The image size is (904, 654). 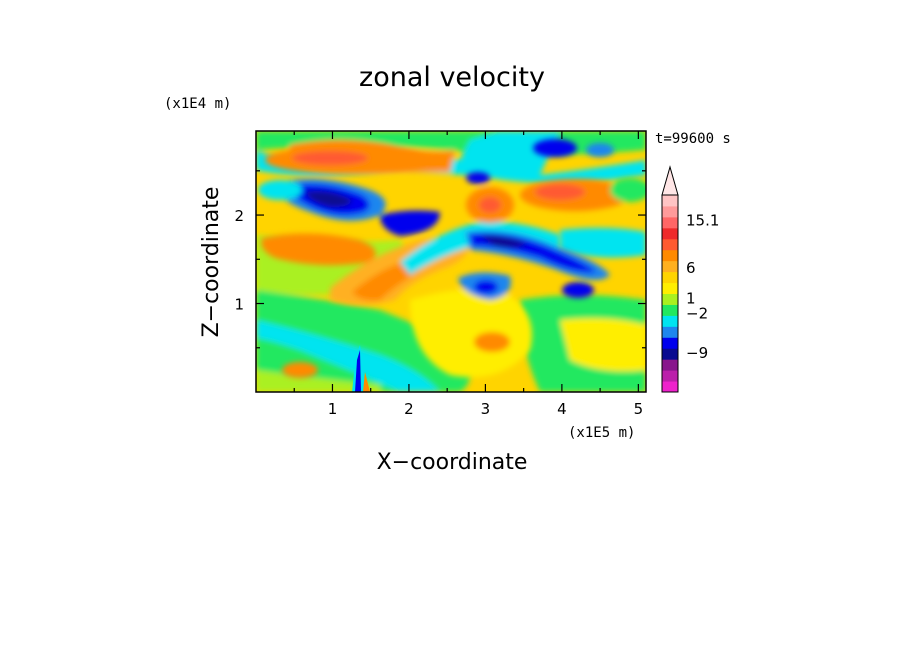 I want to click on plume-blue, so click(x=358, y=371).